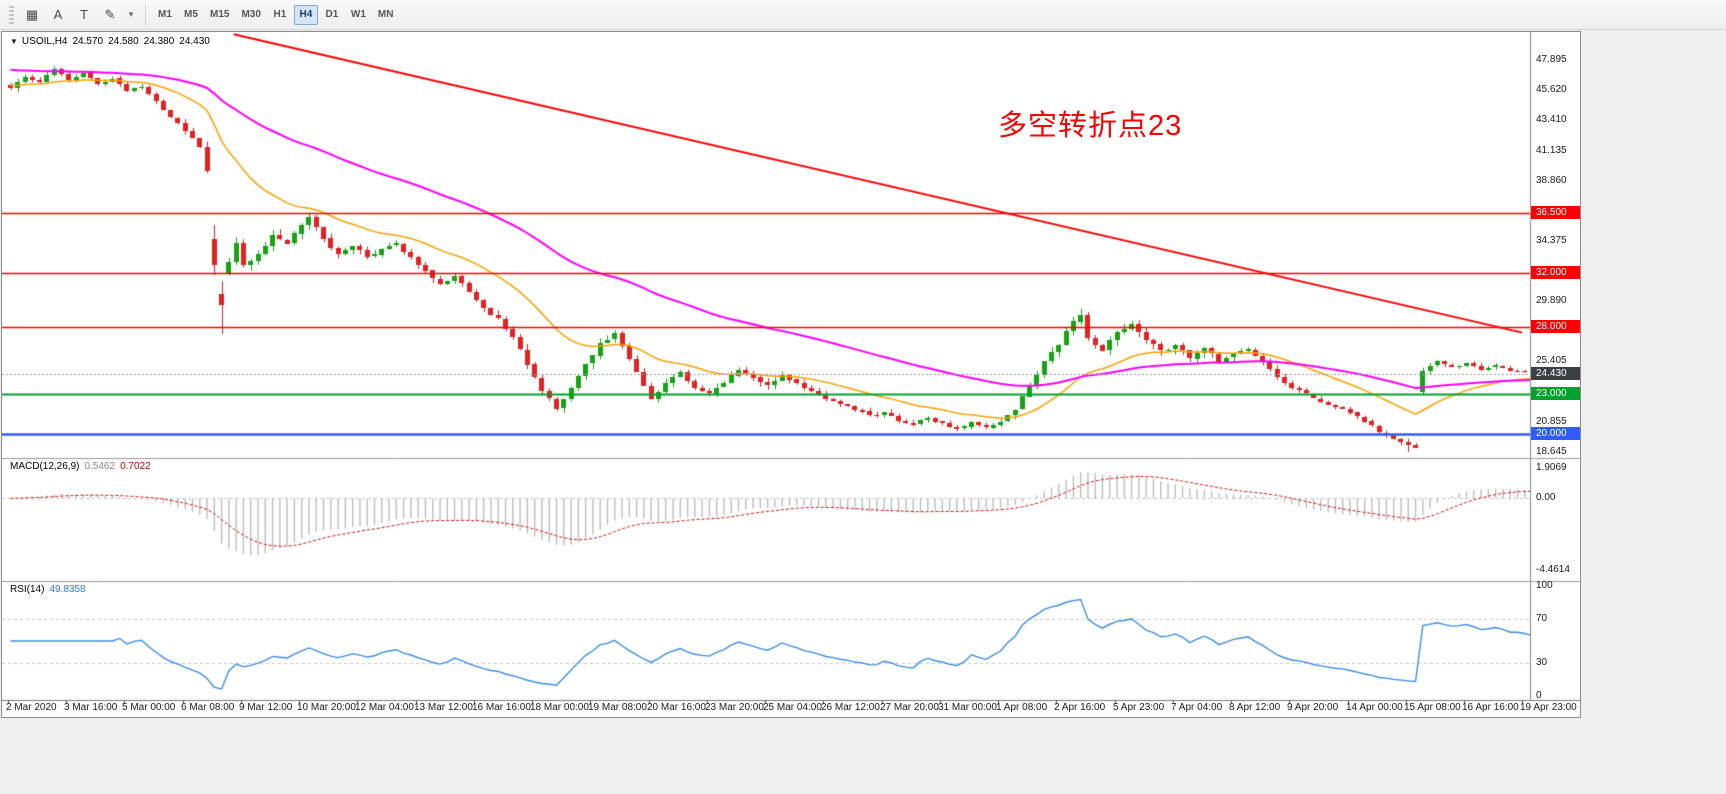 This screenshot has height=794, width=1726. What do you see at coordinates (1022, 707) in the screenshot?
I see `time-axis-label: 1 Apr 08:00` at bounding box center [1022, 707].